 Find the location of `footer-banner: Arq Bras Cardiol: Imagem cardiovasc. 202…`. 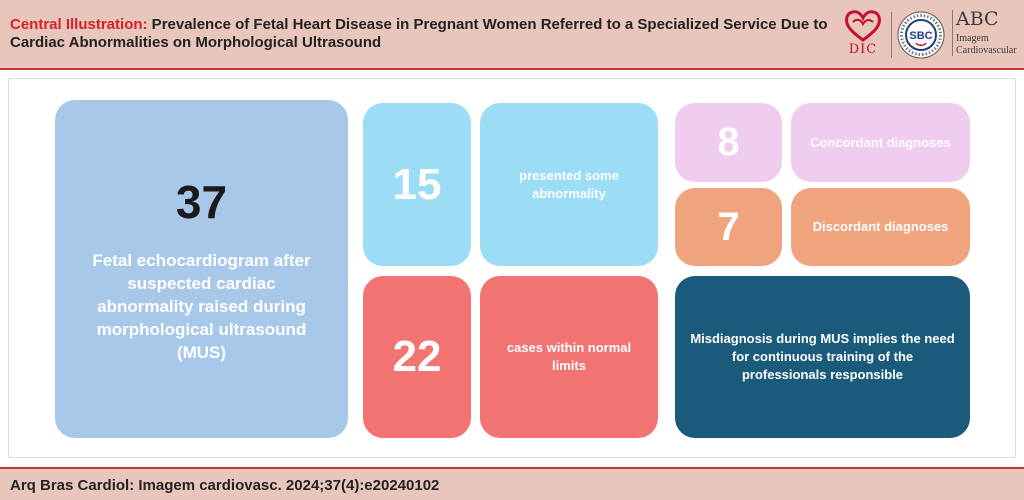

footer-banner: Arq Bras Cardiol: Imagem cardiovasc. 202… is located at coordinates (512, 483).